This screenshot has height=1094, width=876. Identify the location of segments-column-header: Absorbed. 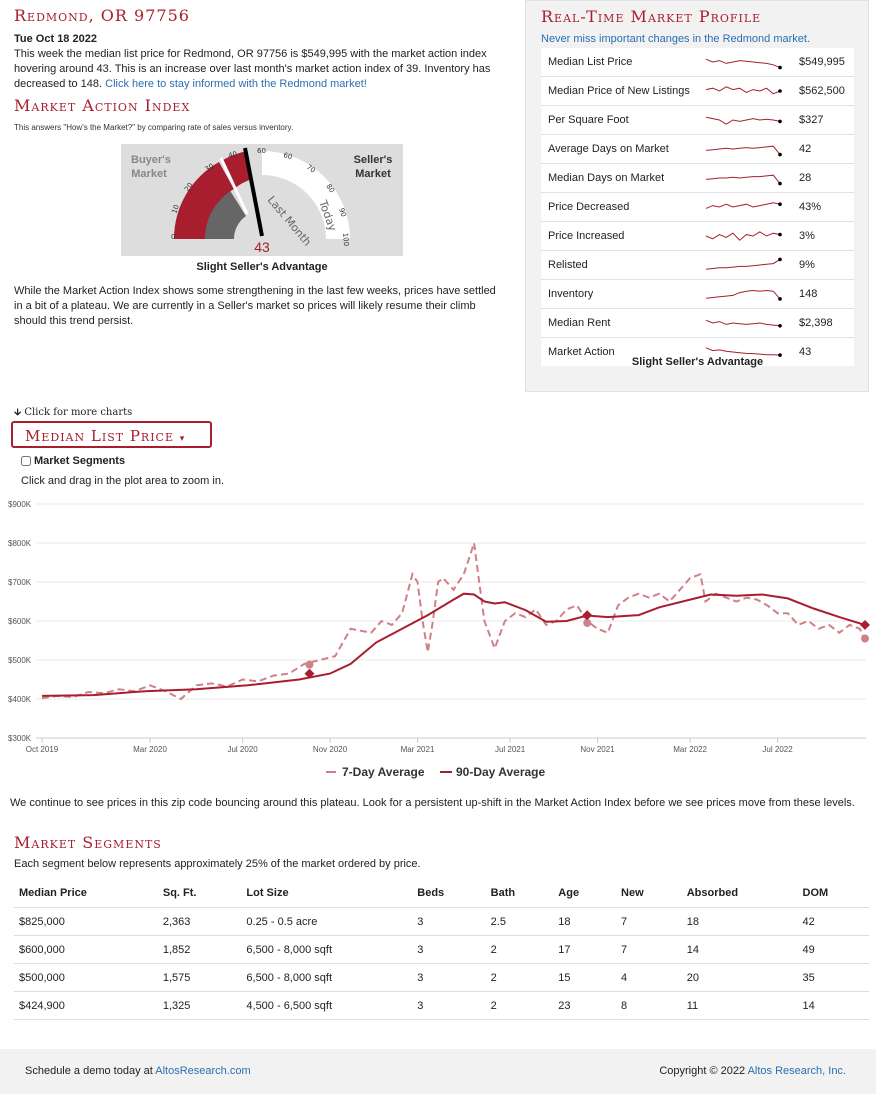
(739, 893).